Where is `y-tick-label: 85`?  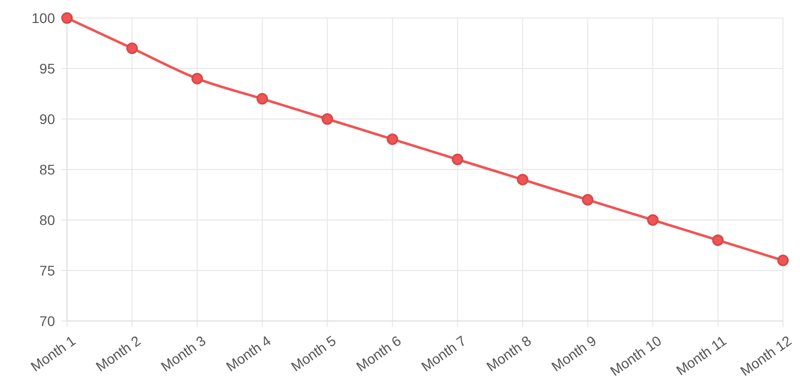
y-tick-label: 85 is located at coordinates (47, 169).